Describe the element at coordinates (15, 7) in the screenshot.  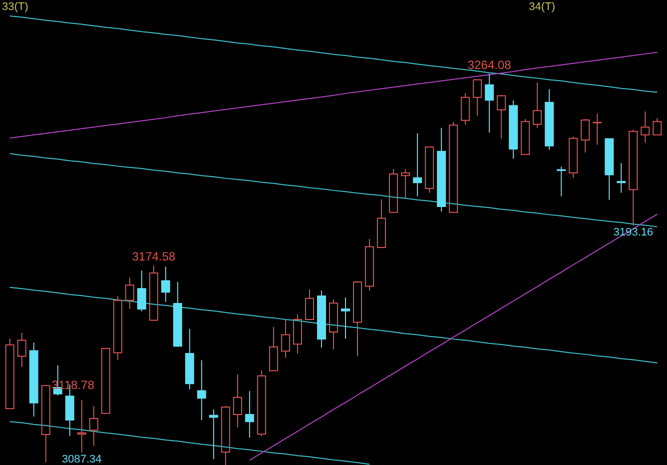
I see `text: 33(T)` at that location.